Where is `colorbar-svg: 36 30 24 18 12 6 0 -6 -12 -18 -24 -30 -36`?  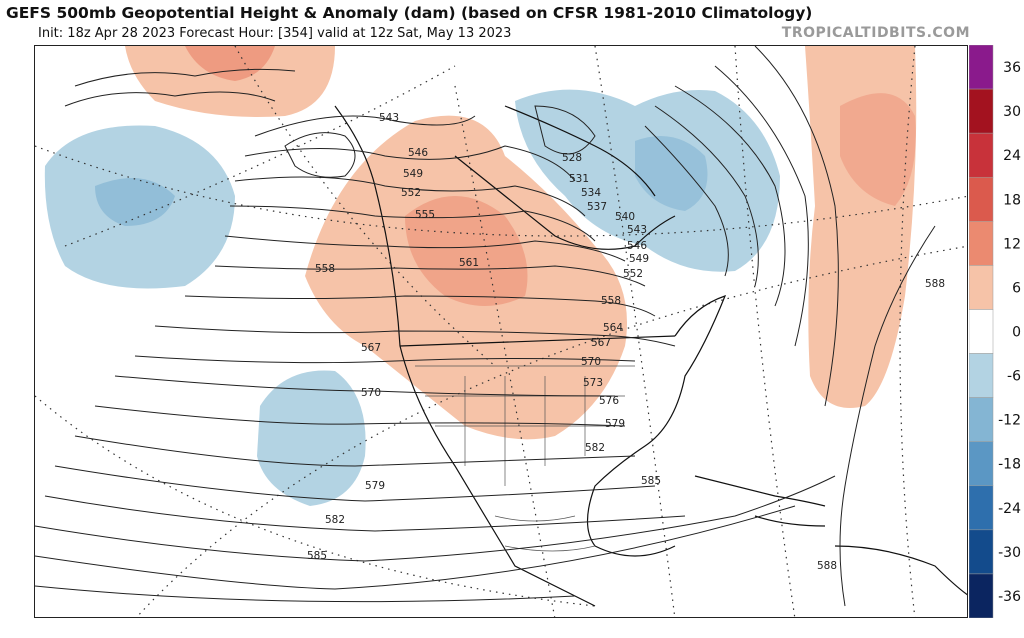
colorbar-svg: 36 30 24 18 12 6 0 -6 -12 -18 -24 -30 -36 is located at coordinates (994, 331).